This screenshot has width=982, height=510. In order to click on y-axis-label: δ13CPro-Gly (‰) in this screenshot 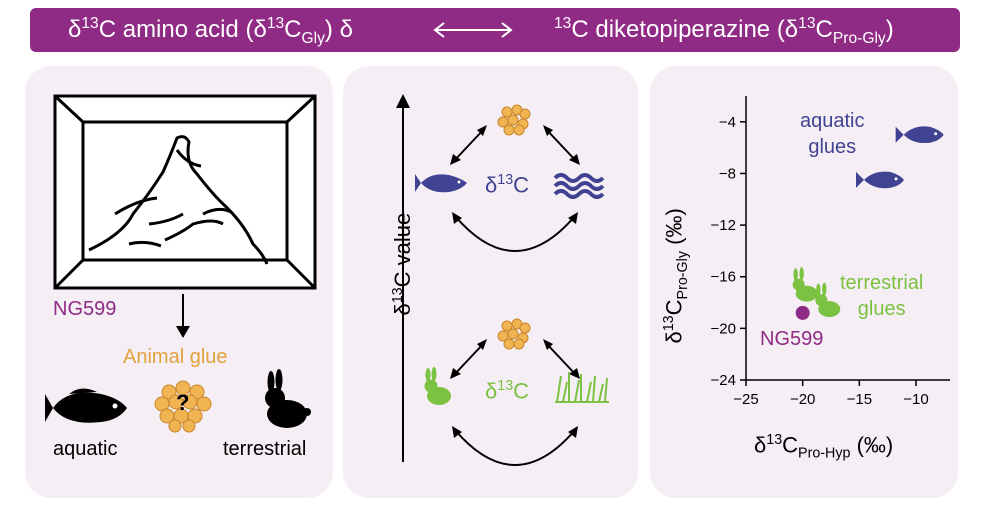, I will do `click(676, 276)`.